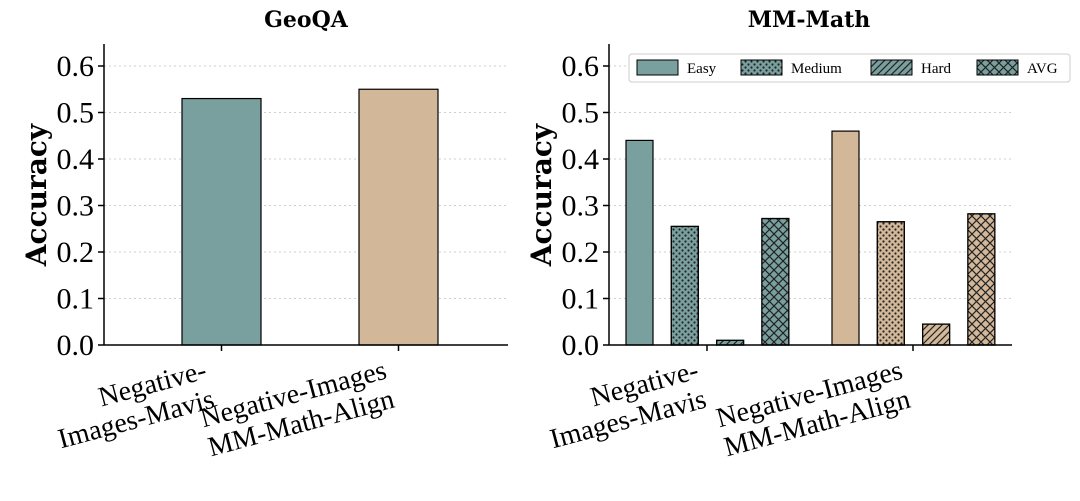  Describe the element at coordinates (816, 69) in the screenshot. I see `legend-label-medium: Medium` at that location.